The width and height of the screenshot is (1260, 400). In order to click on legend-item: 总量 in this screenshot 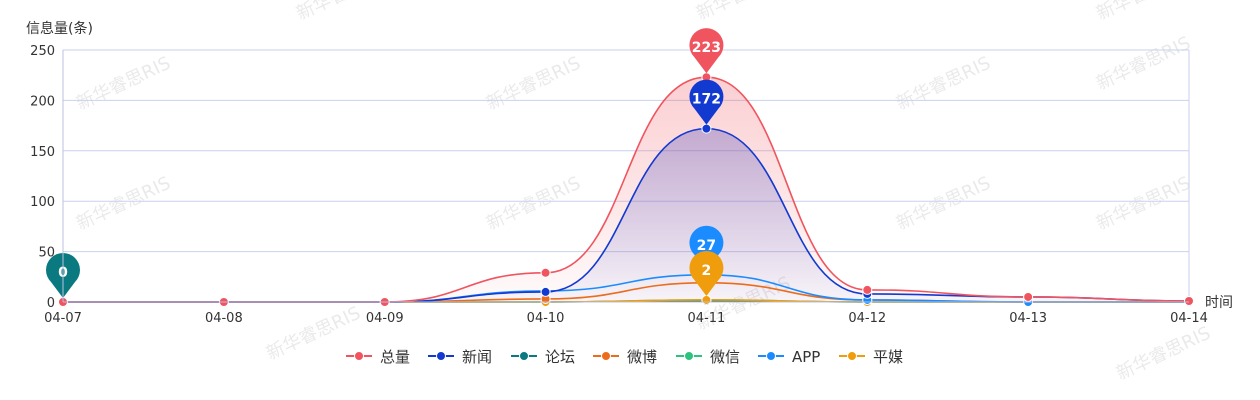, I will do `click(378, 357)`.